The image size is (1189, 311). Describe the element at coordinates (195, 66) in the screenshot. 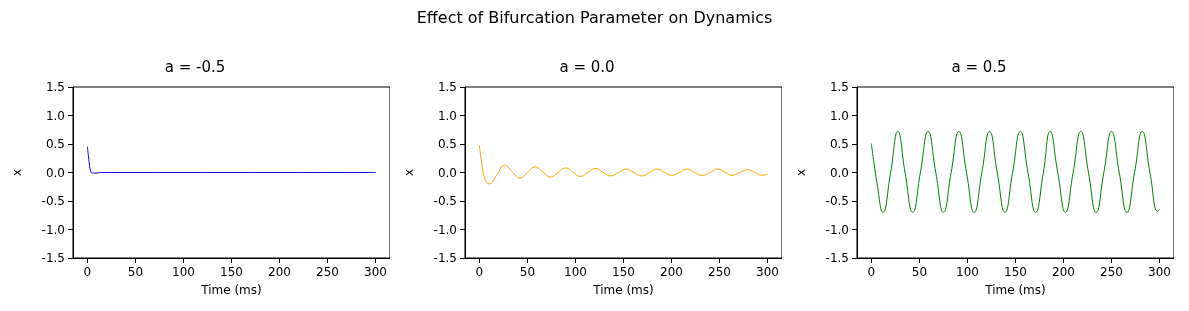

I see `chart-title: a = -0.5` at that location.